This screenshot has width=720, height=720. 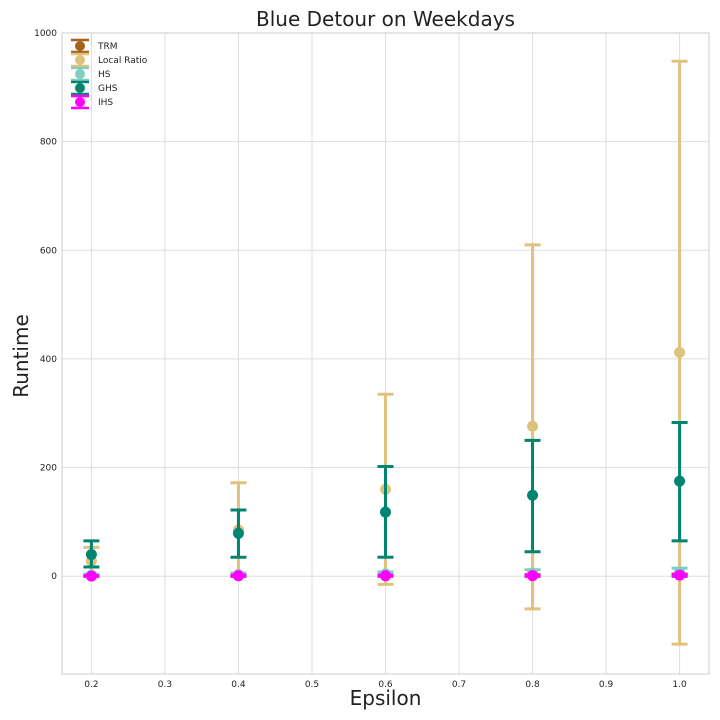 I want to click on series-ihs, so click(x=385, y=575).